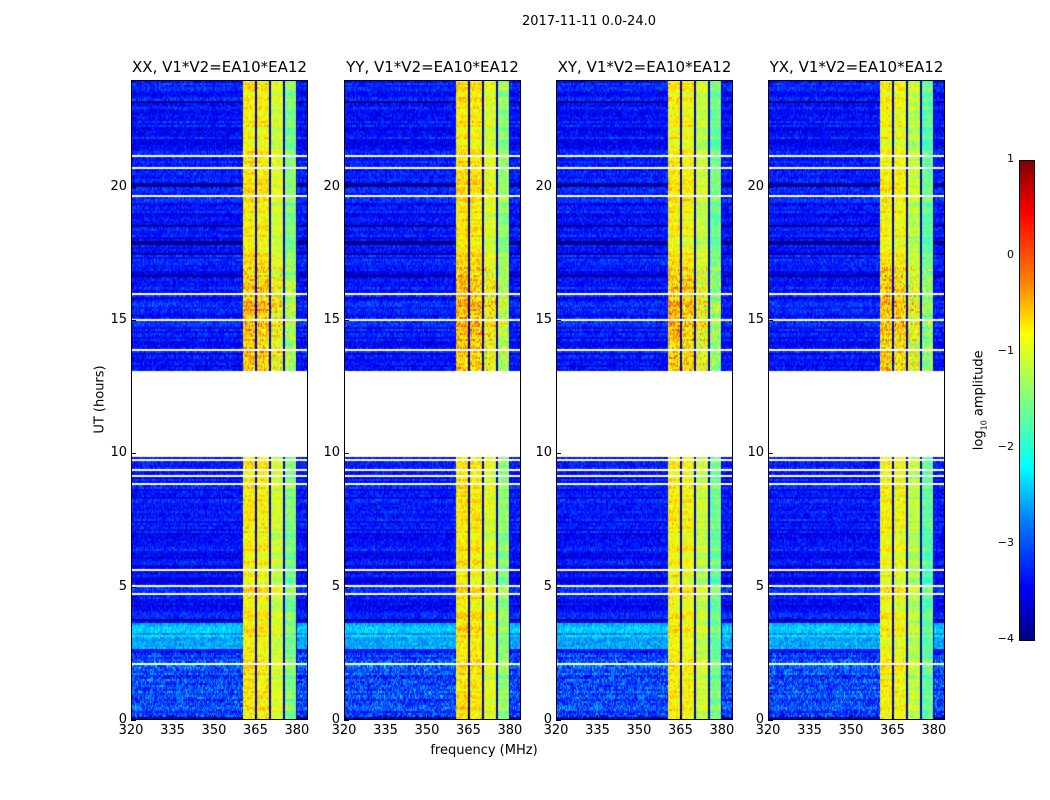 This screenshot has width=1050, height=800. What do you see at coordinates (1010, 254) in the screenshot?
I see `colorbar-tick-label: 0` at bounding box center [1010, 254].